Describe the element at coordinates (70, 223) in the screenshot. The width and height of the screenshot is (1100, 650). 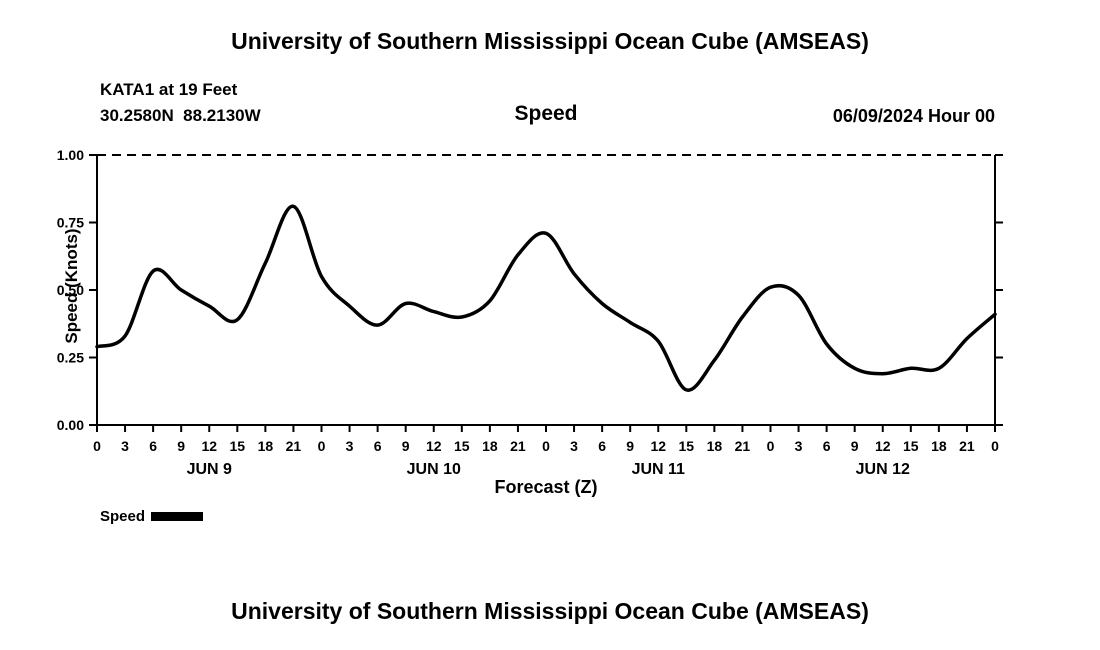
I see `tick-label: 0.75` at that location.